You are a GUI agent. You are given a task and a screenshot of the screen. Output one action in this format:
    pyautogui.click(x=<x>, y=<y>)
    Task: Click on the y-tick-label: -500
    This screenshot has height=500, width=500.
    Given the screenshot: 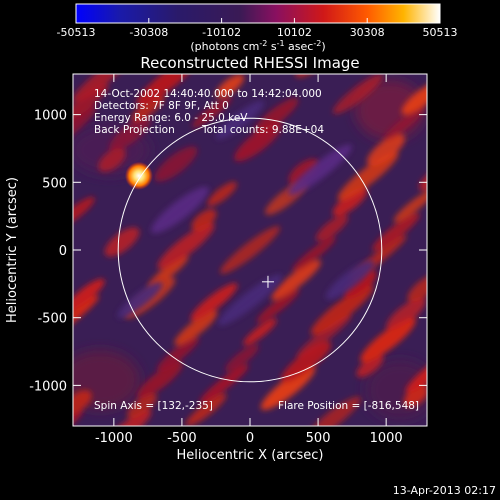 What is the action you would take?
    pyautogui.click(x=52, y=319)
    